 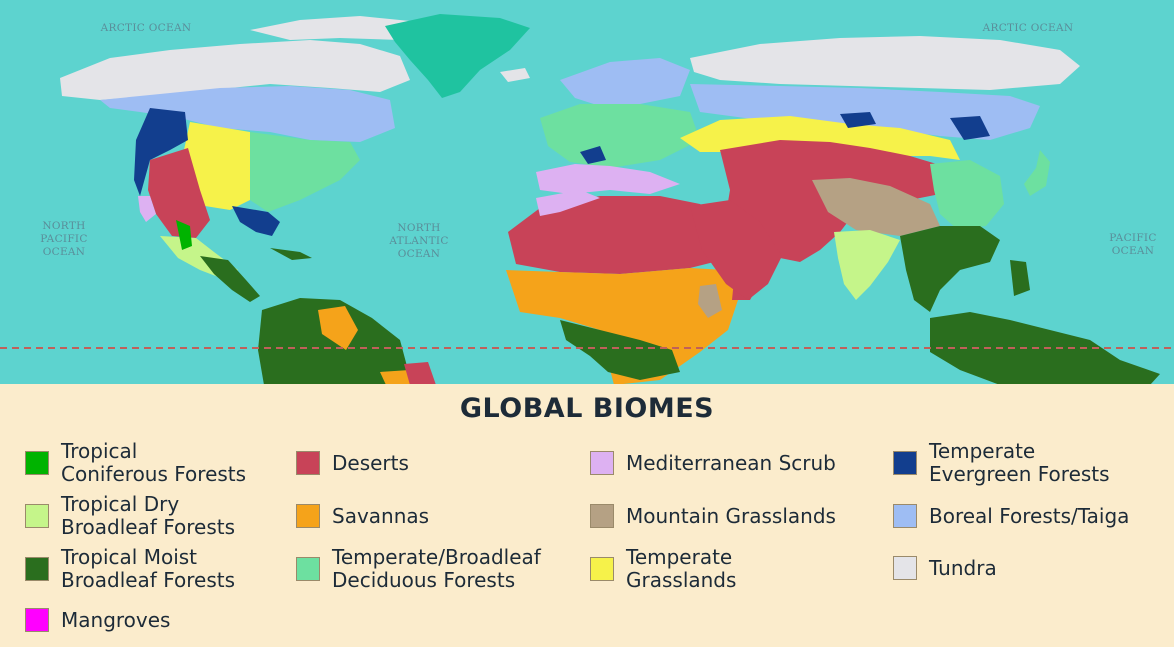 I want to click on legend-item-boreal: Boreal Forests/Taiga, so click(x=1011, y=516).